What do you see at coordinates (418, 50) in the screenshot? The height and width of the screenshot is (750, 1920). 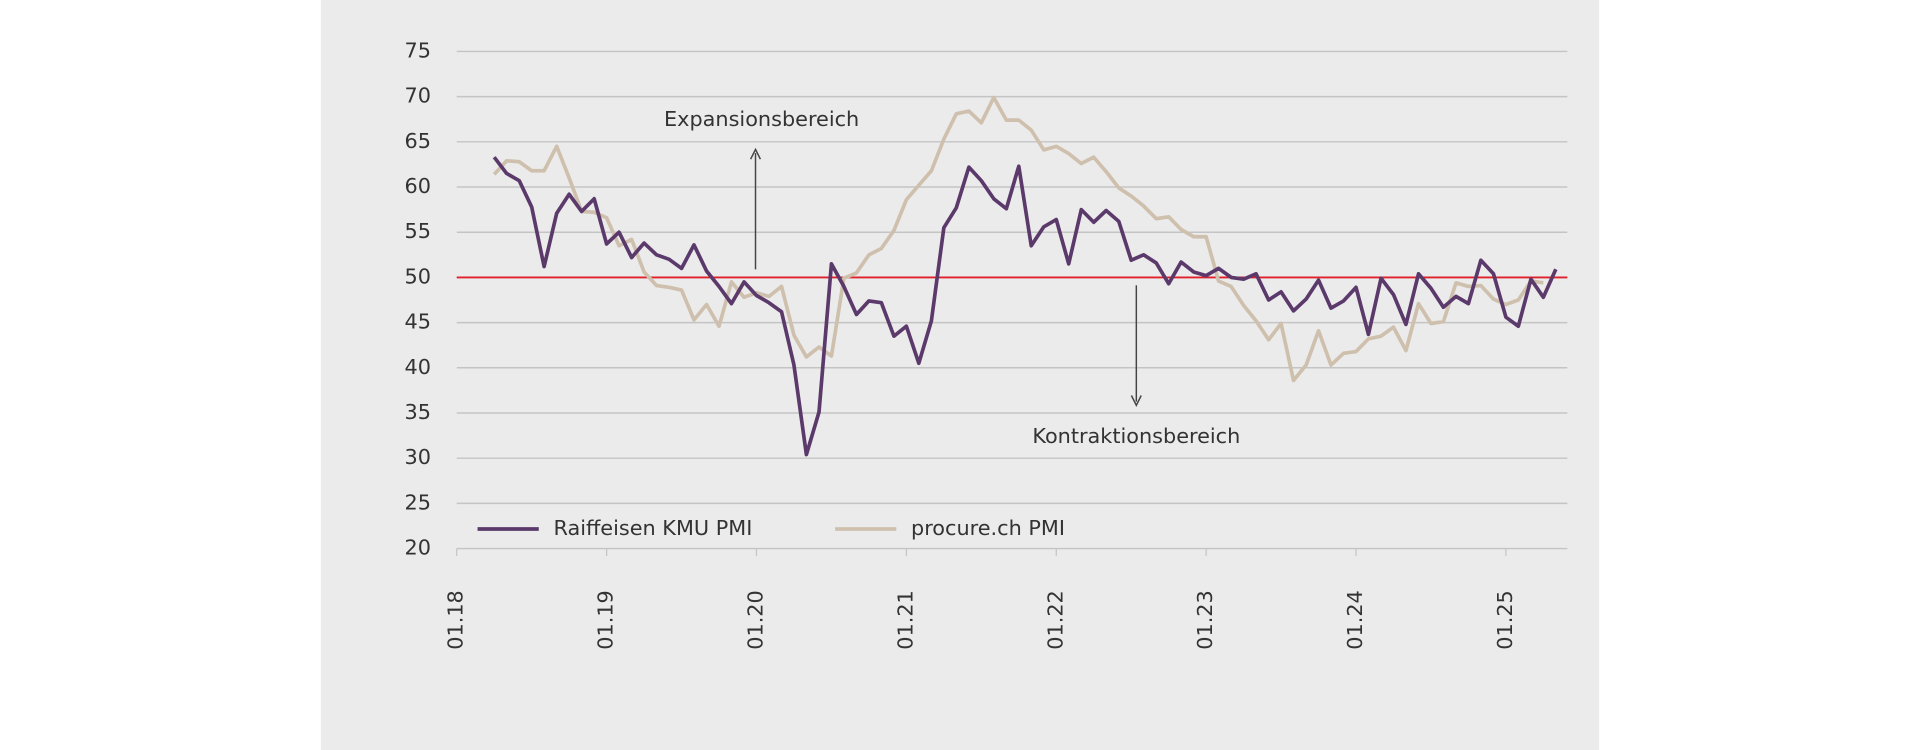 I see `y-tick-label: 75` at bounding box center [418, 50].